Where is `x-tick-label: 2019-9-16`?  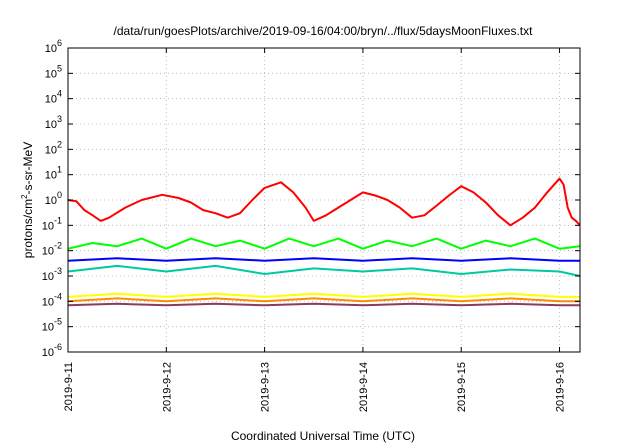
x-tick-label: 2019-9-16 is located at coordinates (561, 387).